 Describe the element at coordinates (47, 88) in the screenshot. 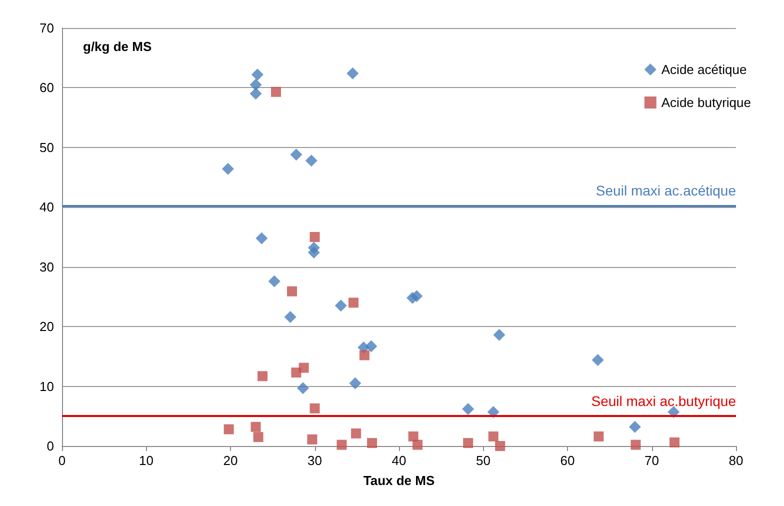

I see `y-tick-label: 60` at that location.